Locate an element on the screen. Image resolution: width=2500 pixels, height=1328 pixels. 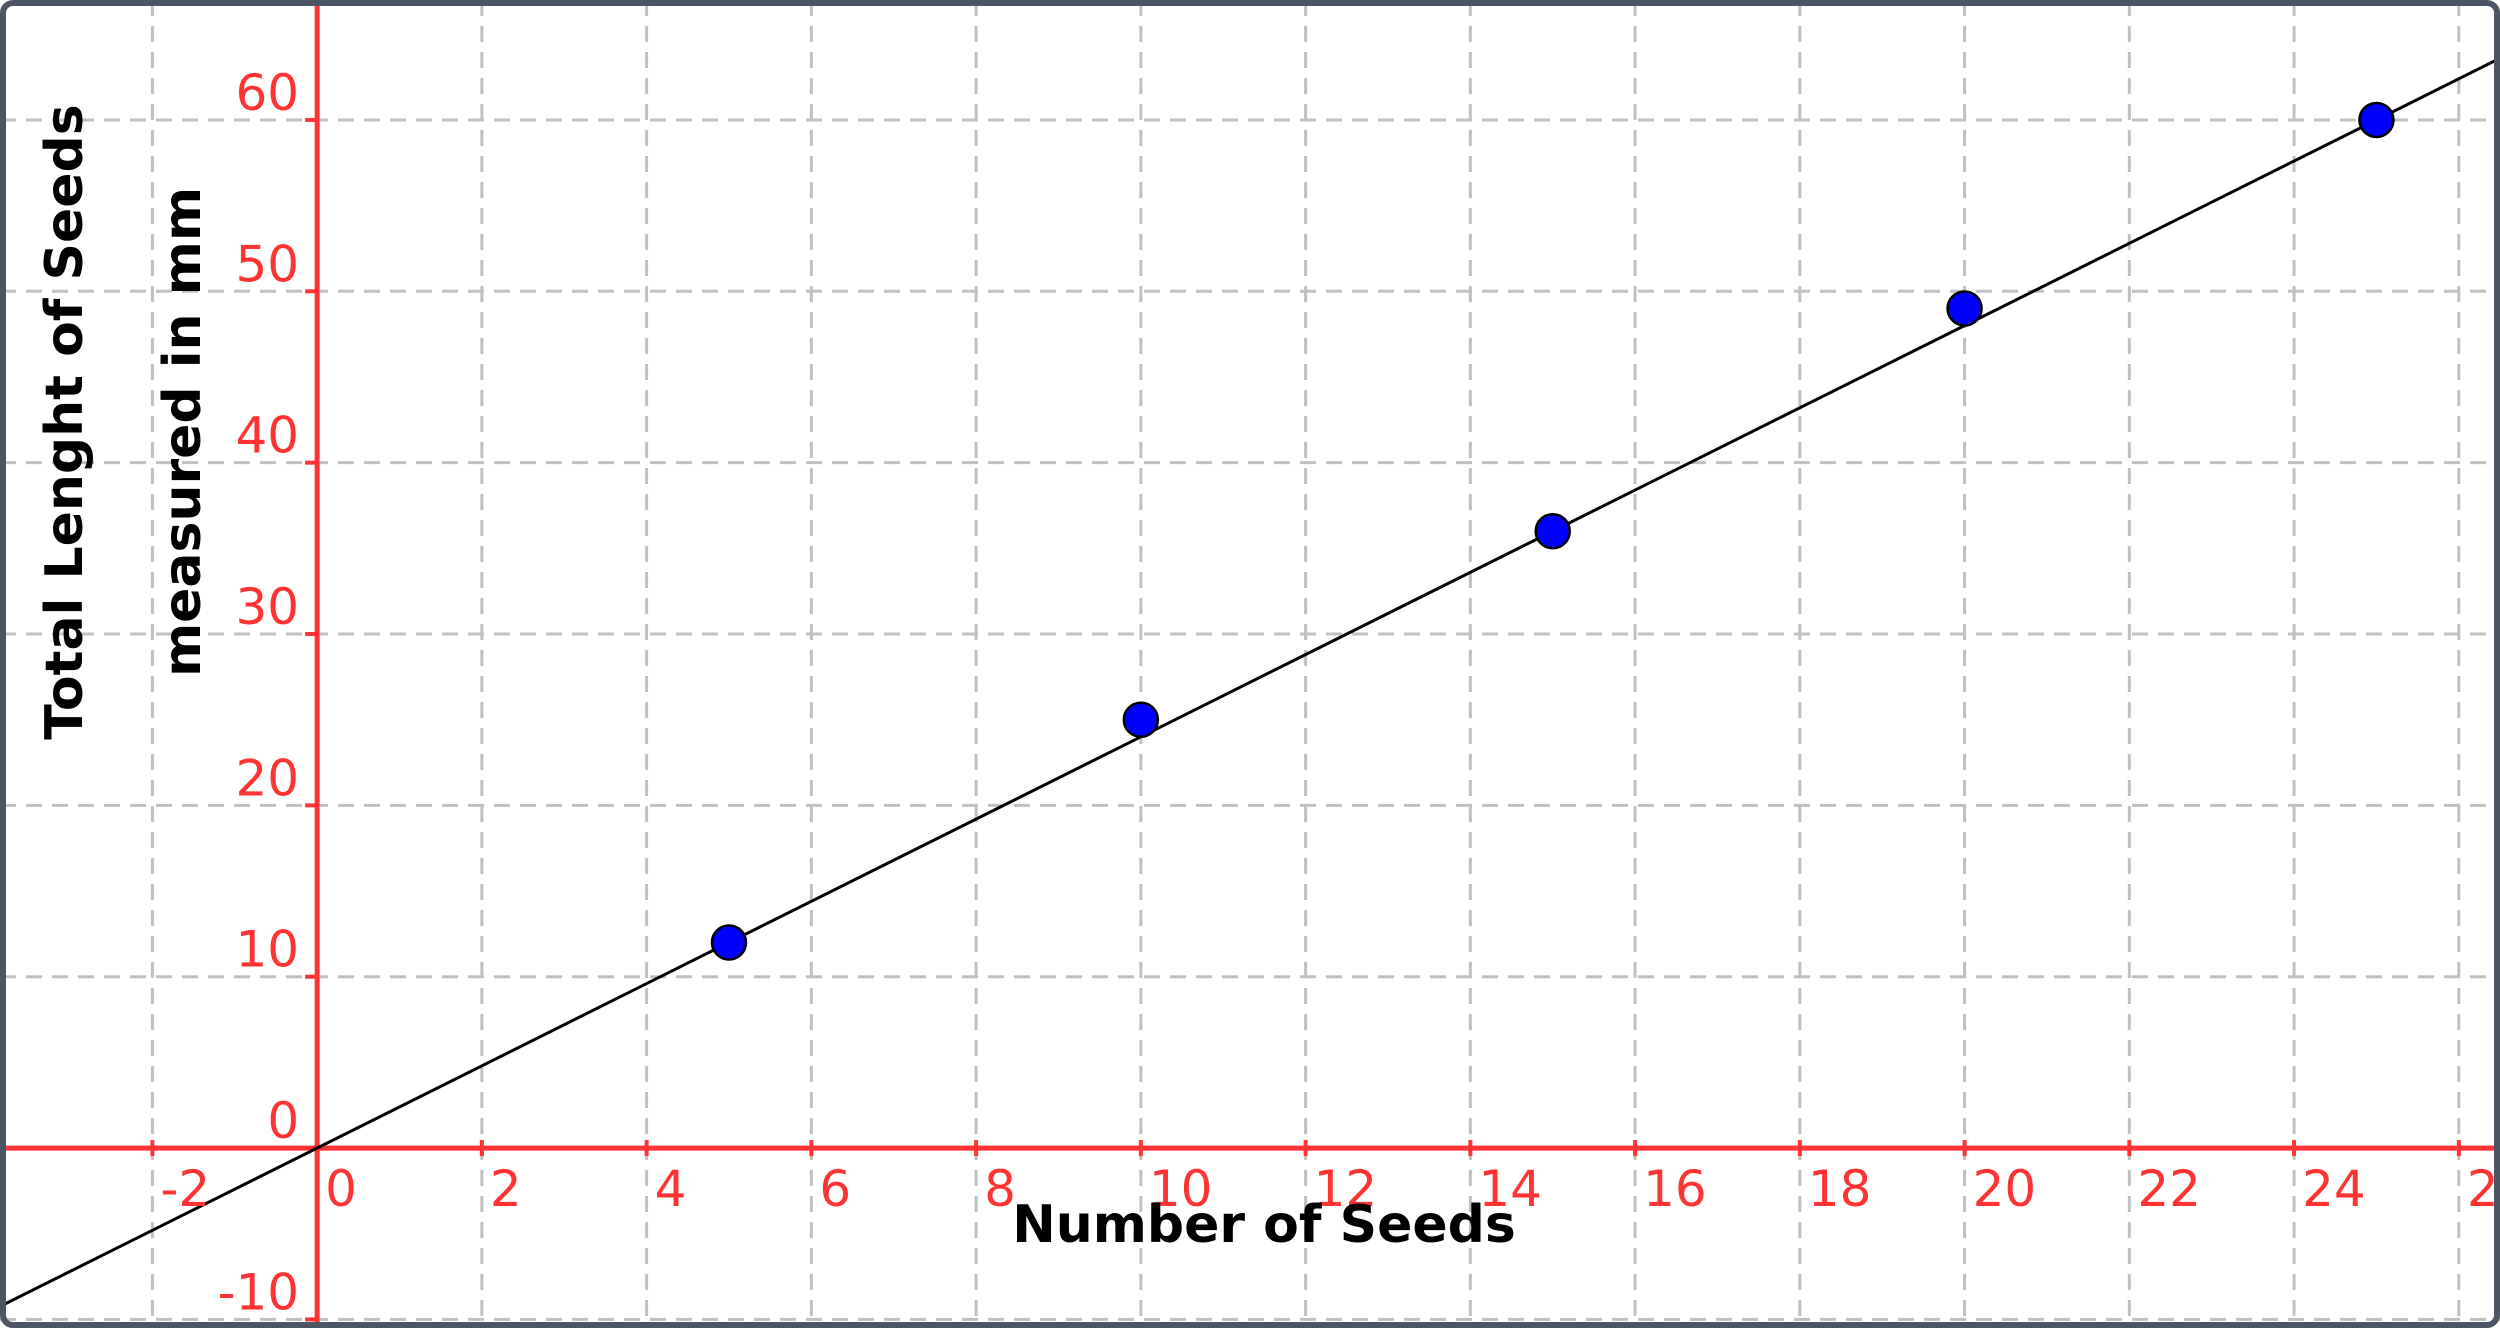
x-axis-title: Number of Seeds is located at coordinates (1264, 1225).